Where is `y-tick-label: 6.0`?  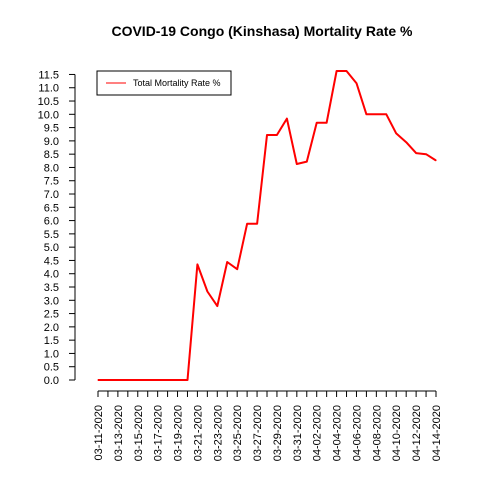 y-tick-label: 6.0 is located at coordinates (51, 222).